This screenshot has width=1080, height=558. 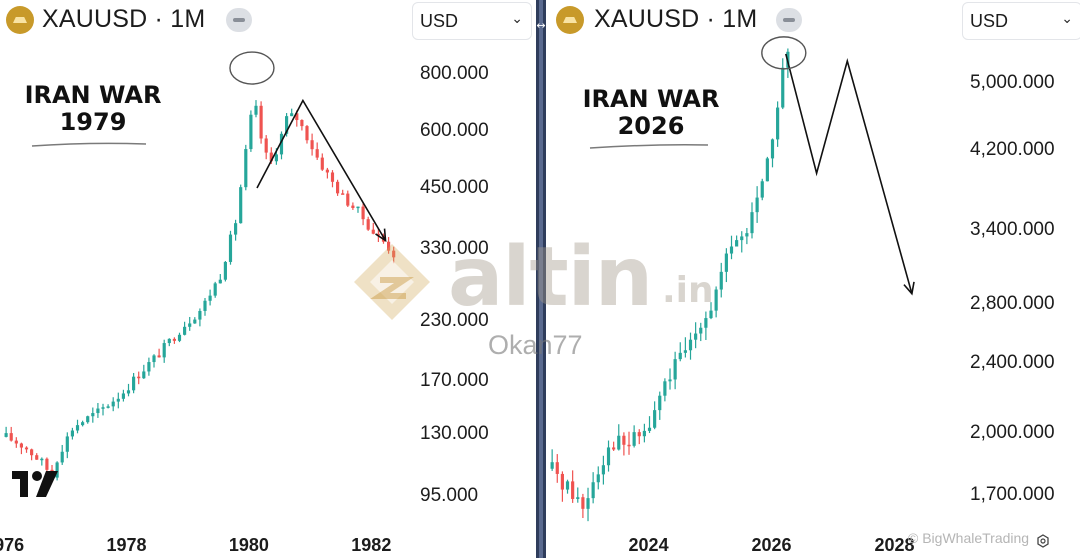 What do you see at coordinates (1043, 541) in the screenshot?
I see `settings-hexagon-icon` at bounding box center [1043, 541].